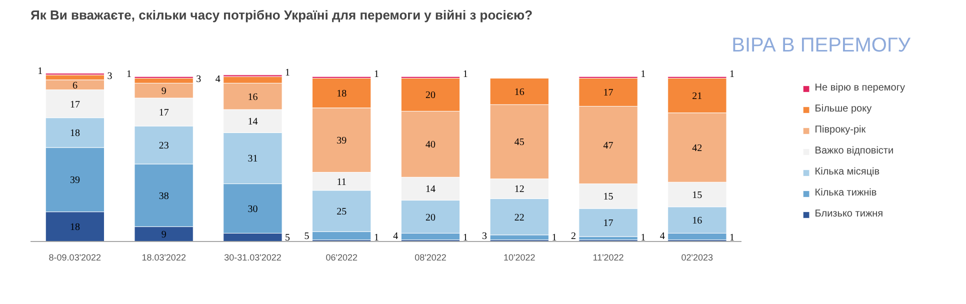 This screenshot has width=966, height=304. Describe the element at coordinates (519, 142) in the screenshot. I see `data-label: 45` at that location.